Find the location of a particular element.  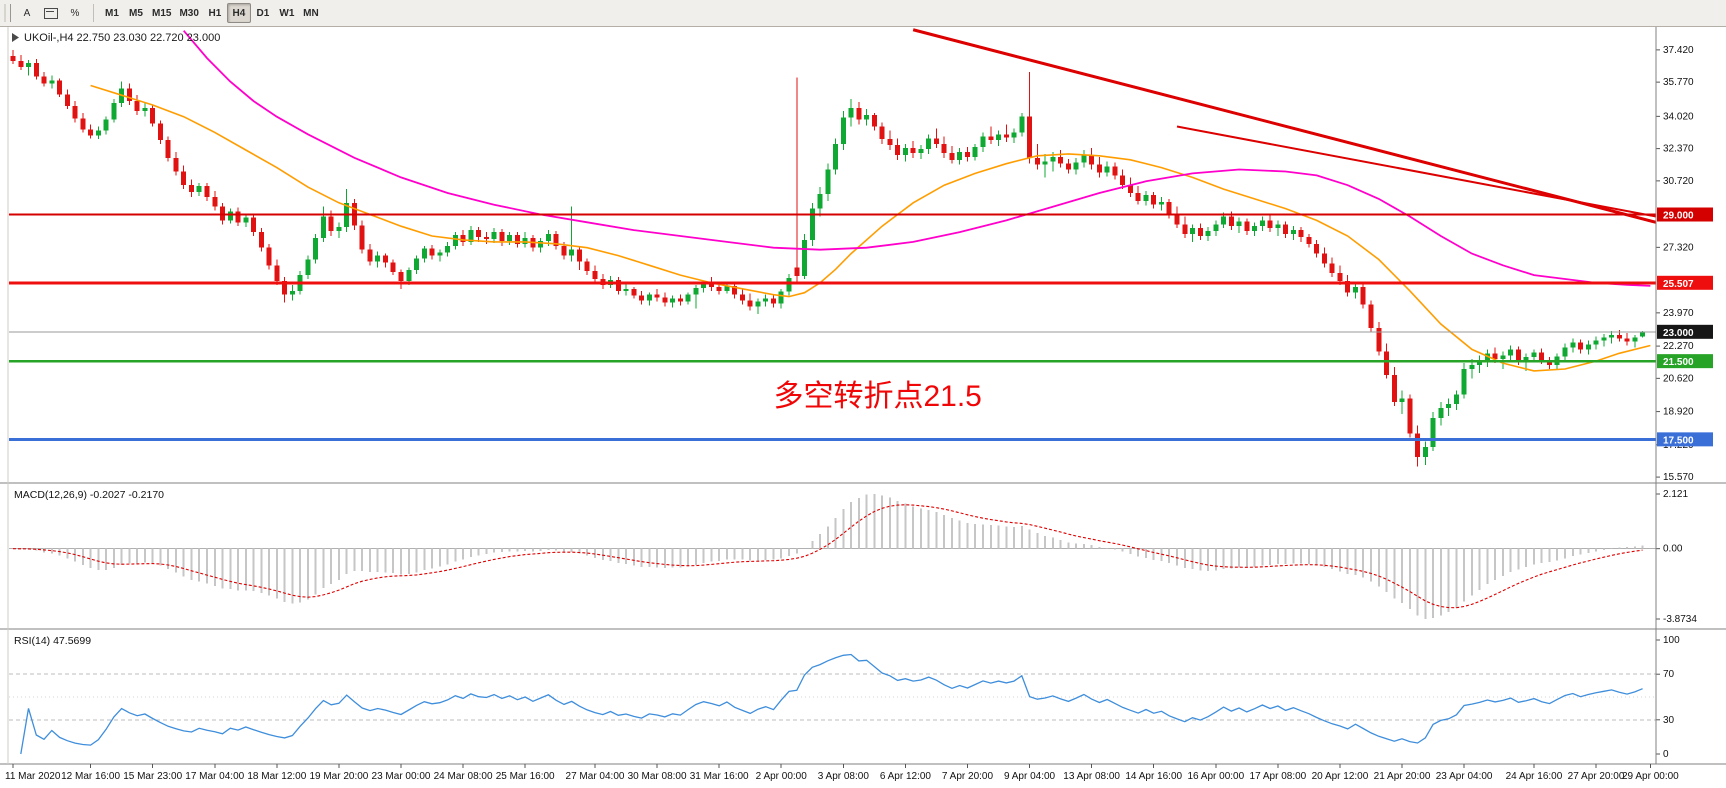

time-tick-label: 13 Apr 08:00 is located at coordinates (1091, 776).